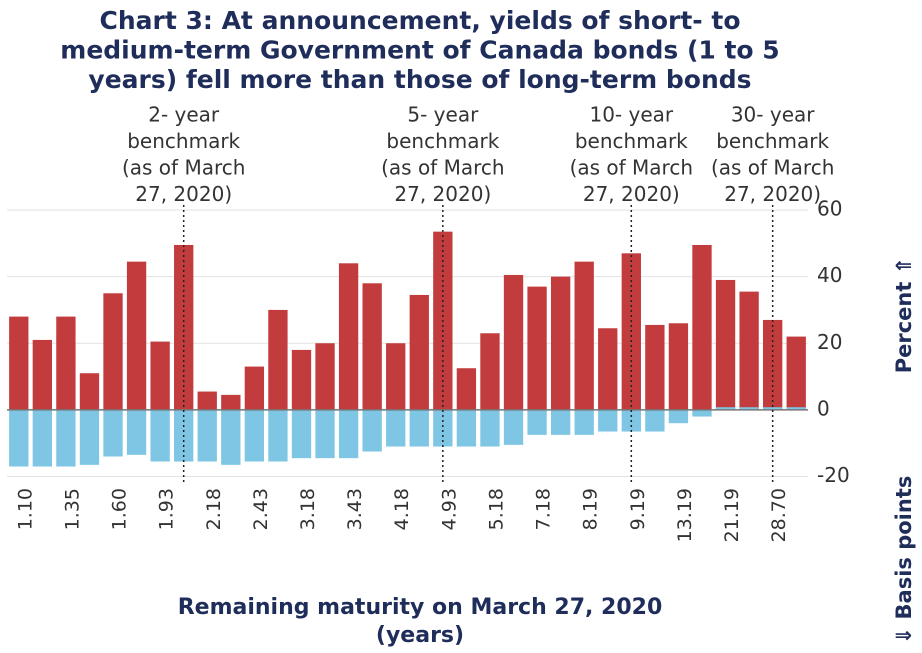 The image size is (922, 653). What do you see at coordinates (779, 515) in the screenshot?
I see `x-tick-label: 28.70` at bounding box center [779, 515].